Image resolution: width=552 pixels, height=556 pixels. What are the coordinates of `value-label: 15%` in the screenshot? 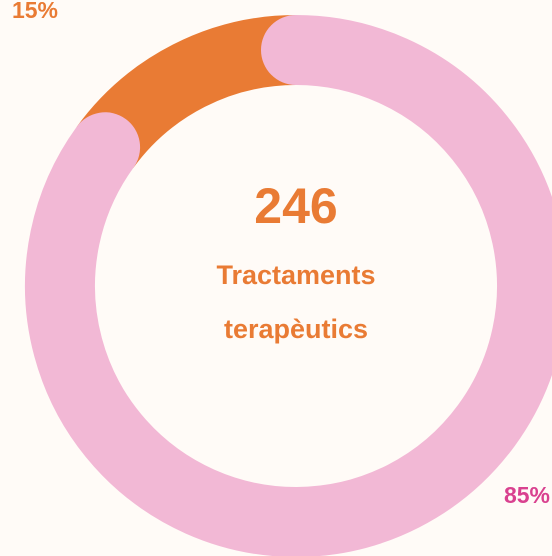 It's located at (35, 11).